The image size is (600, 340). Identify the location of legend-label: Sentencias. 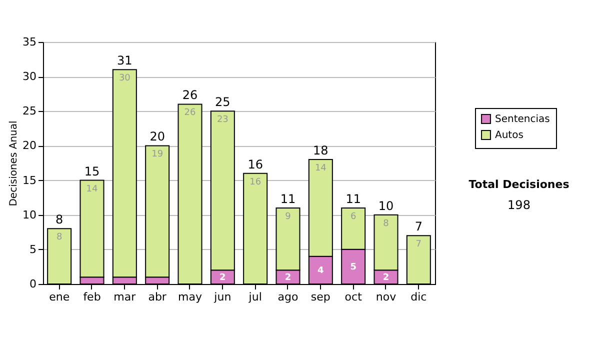
(522, 119).